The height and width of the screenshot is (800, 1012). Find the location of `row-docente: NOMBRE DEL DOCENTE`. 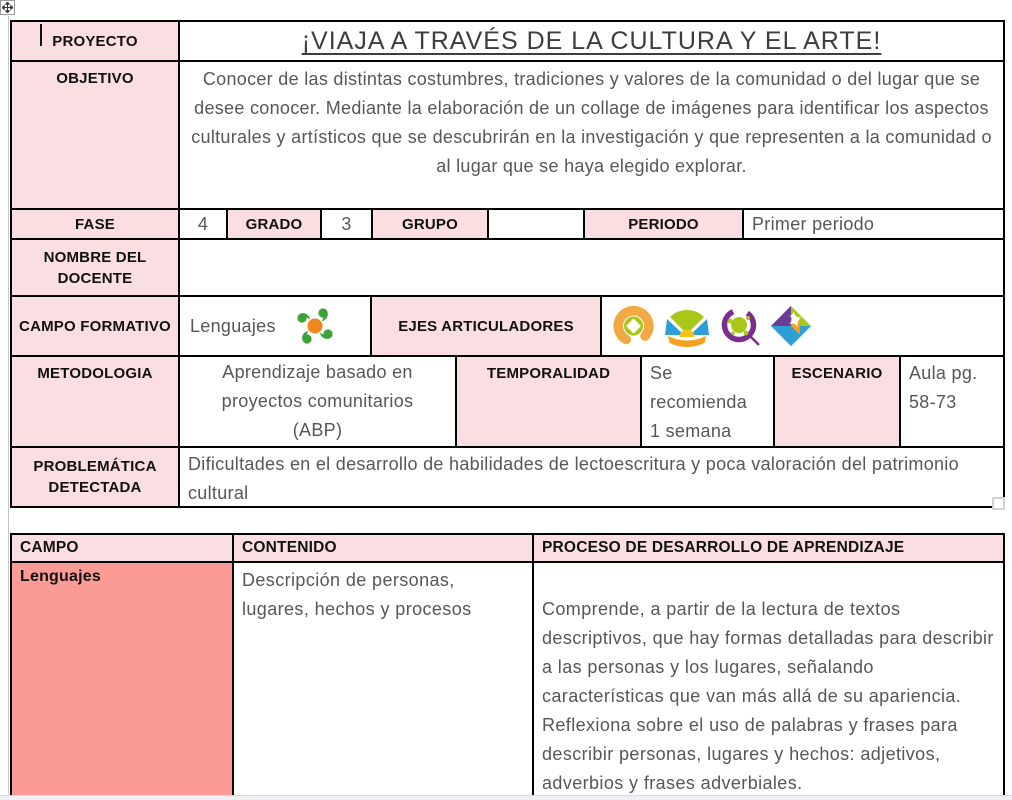

row-docente: NOMBRE DEL DOCENTE is located at coordinates (507, 266).